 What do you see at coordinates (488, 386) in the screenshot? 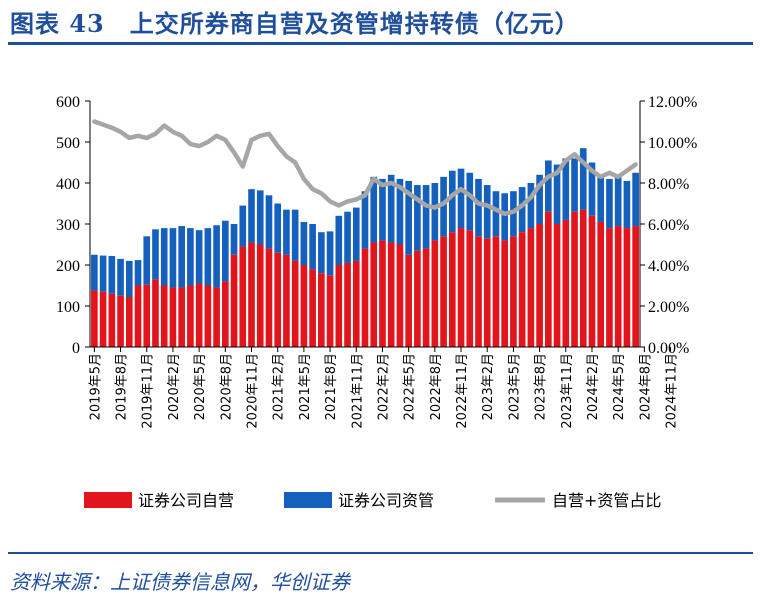
I see `x-tick-label: 2023年2月` at bounding box center [488, 386].